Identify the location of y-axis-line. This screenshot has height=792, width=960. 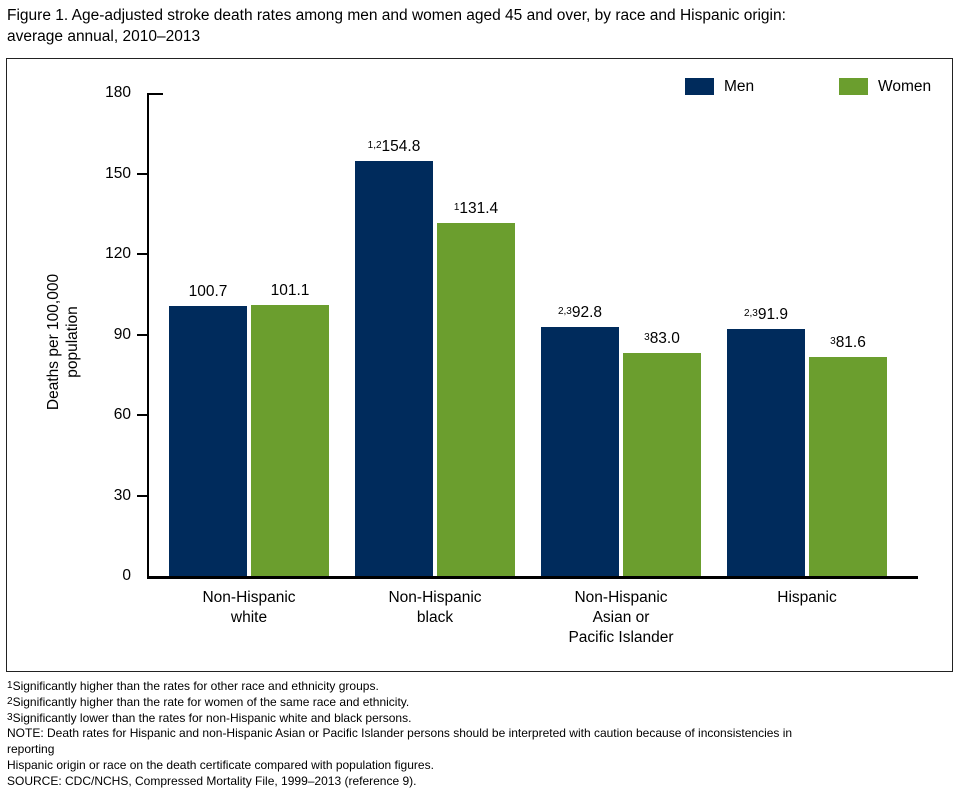
(148, 334).